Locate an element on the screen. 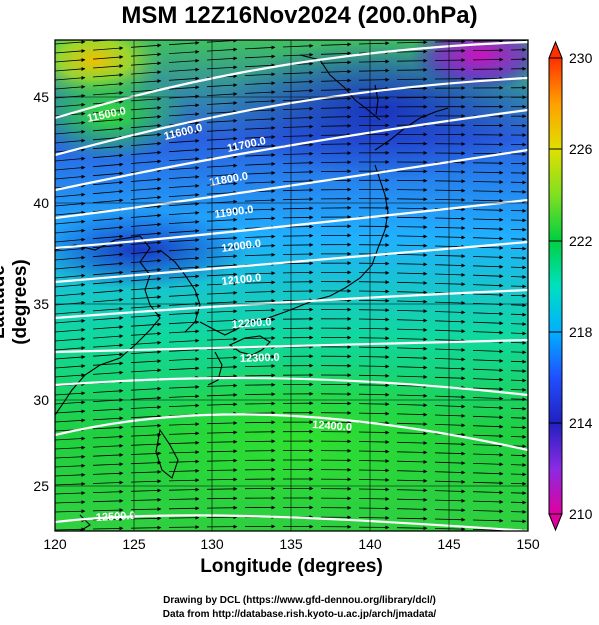 This screenshot has width=599, height=625. y-tick-label: 30 is located at coordinates (41, 400).